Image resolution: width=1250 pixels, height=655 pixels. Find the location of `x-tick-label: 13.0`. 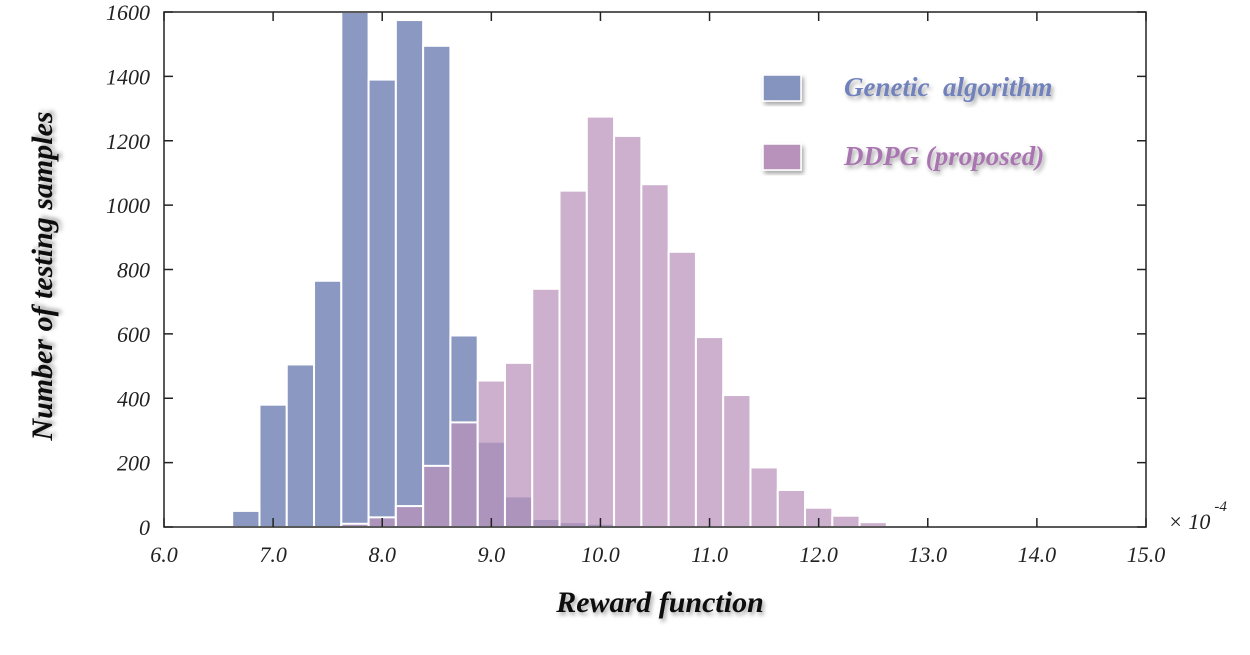

x-tick-label: 13.0 is located at coordinates (928, 554).